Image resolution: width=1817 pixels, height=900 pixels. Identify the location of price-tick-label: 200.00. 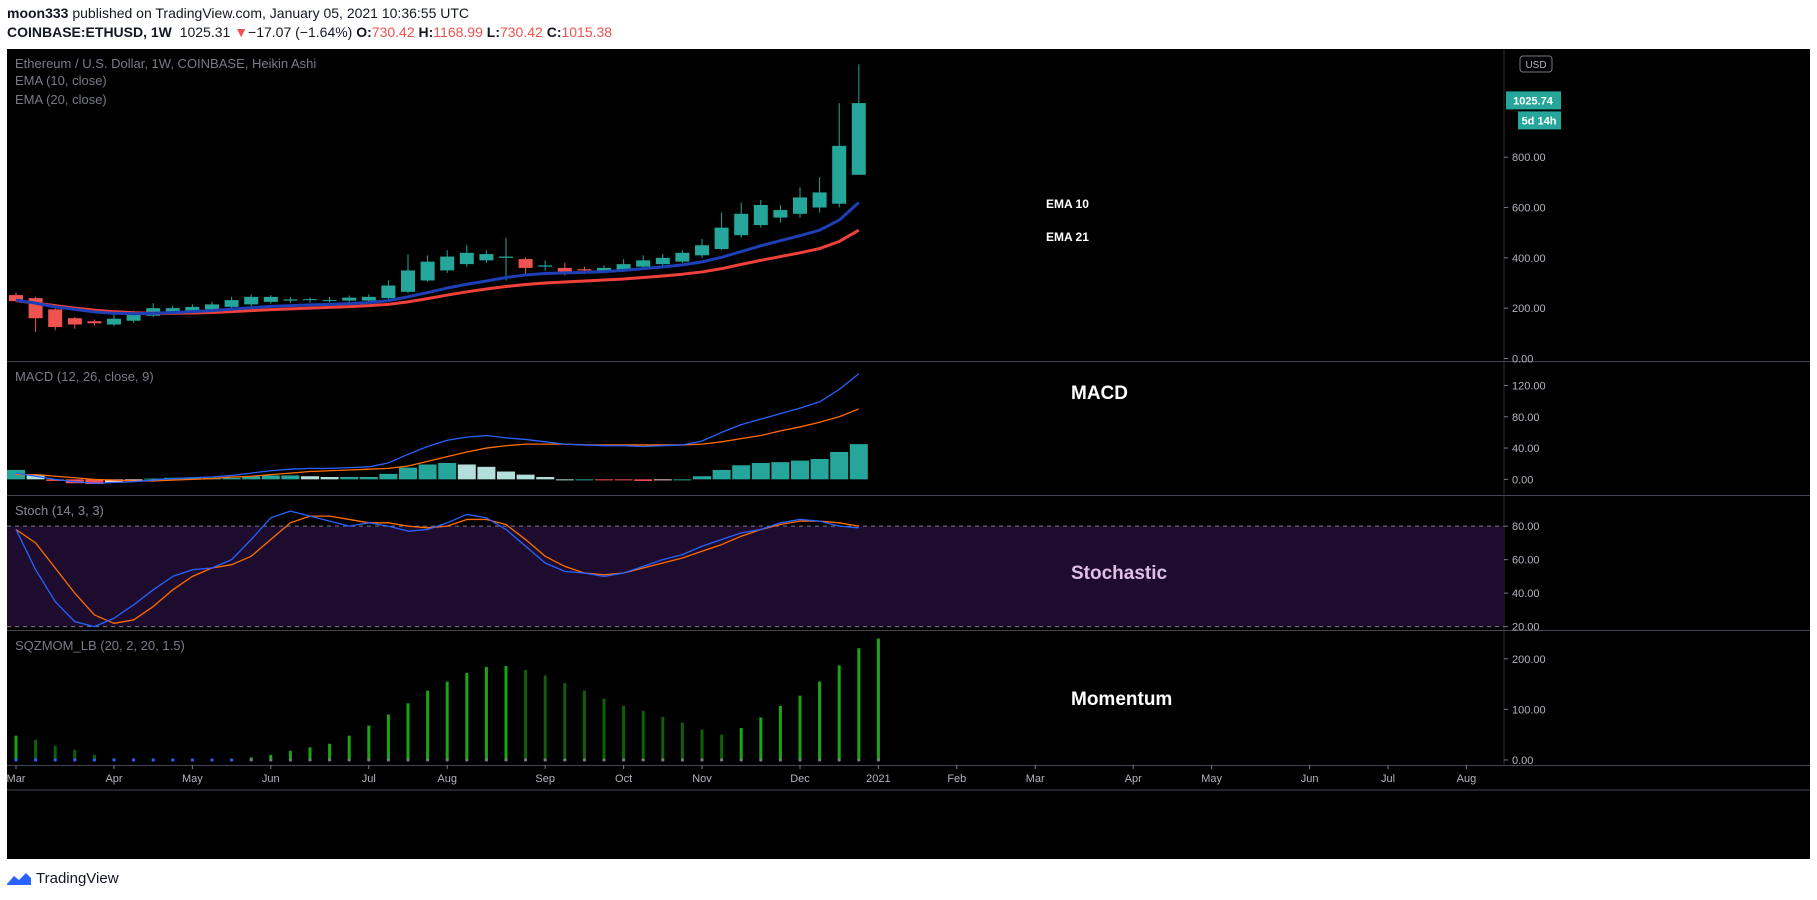
(1529, 309).